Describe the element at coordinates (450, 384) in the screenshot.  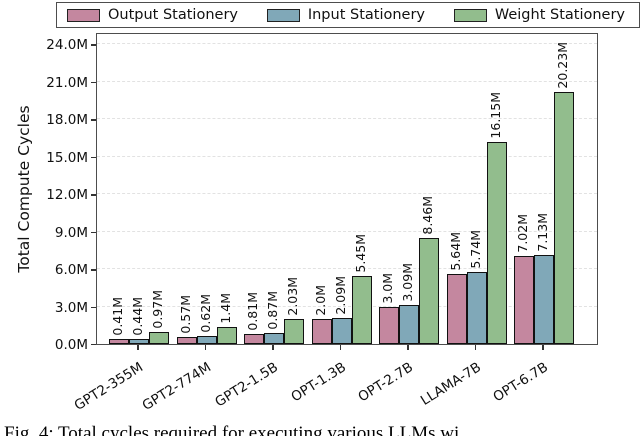
I see `x-tick-label: LLAMA-7B` at that location.